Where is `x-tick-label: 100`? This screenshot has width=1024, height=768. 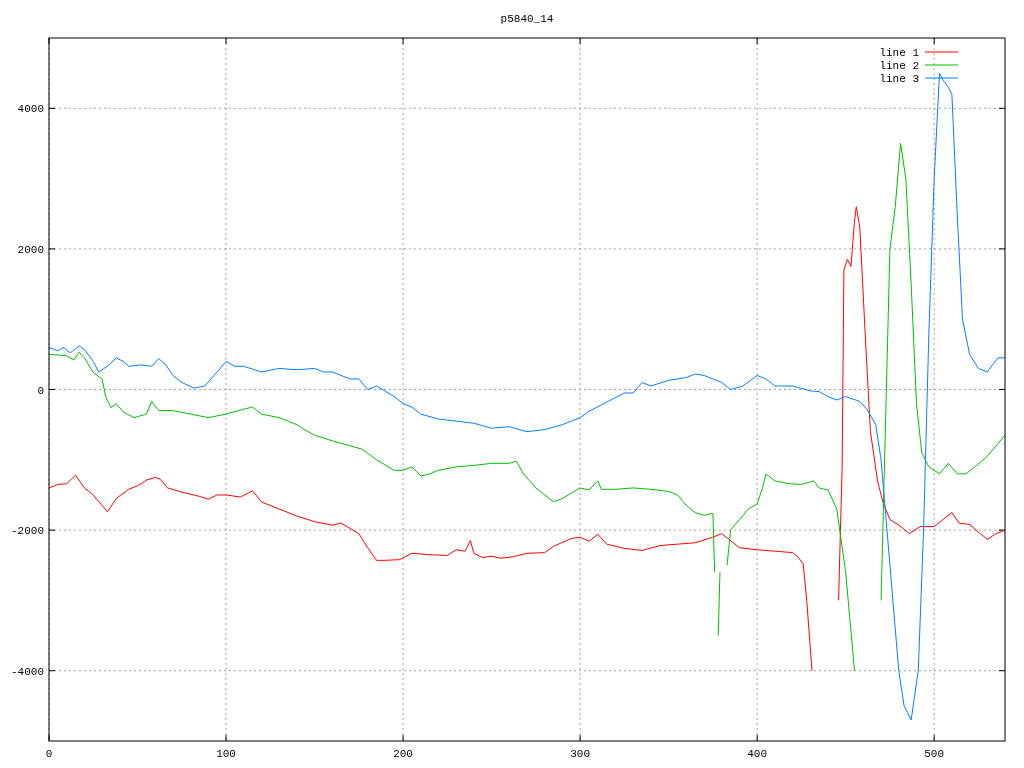
x-tick-label: 100 is located at coordinates (226, 754).